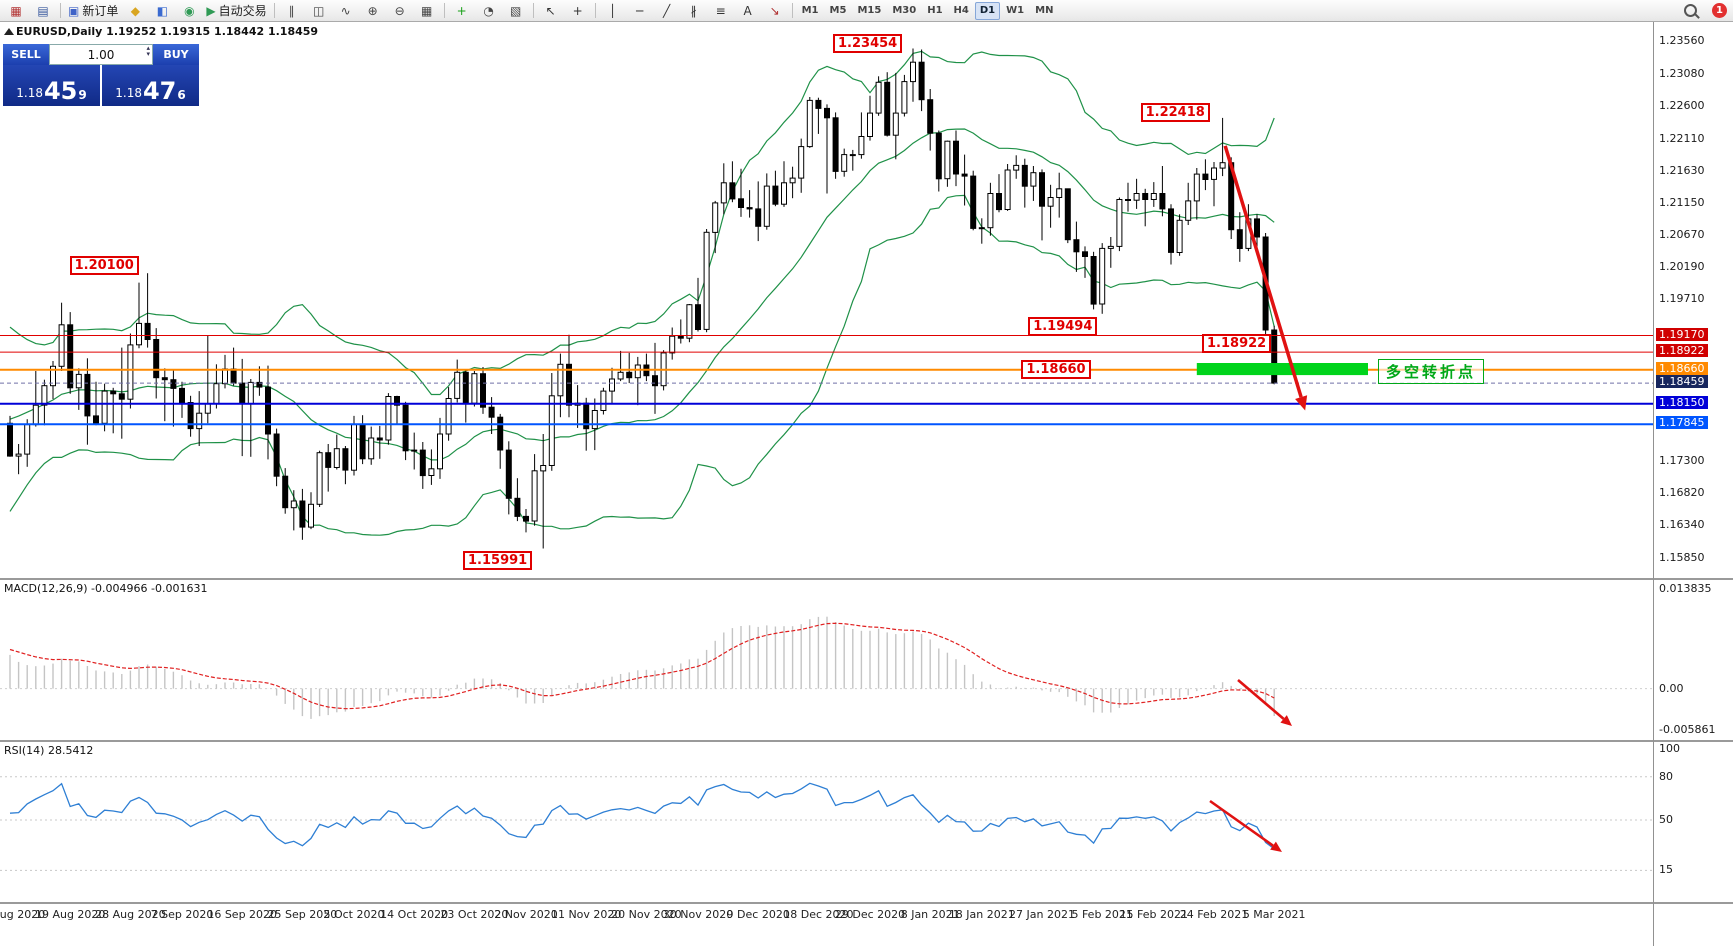  Describe the element at coordinates (1719, 10) in the screenshot. I see `notification-badge: 1` at that location.